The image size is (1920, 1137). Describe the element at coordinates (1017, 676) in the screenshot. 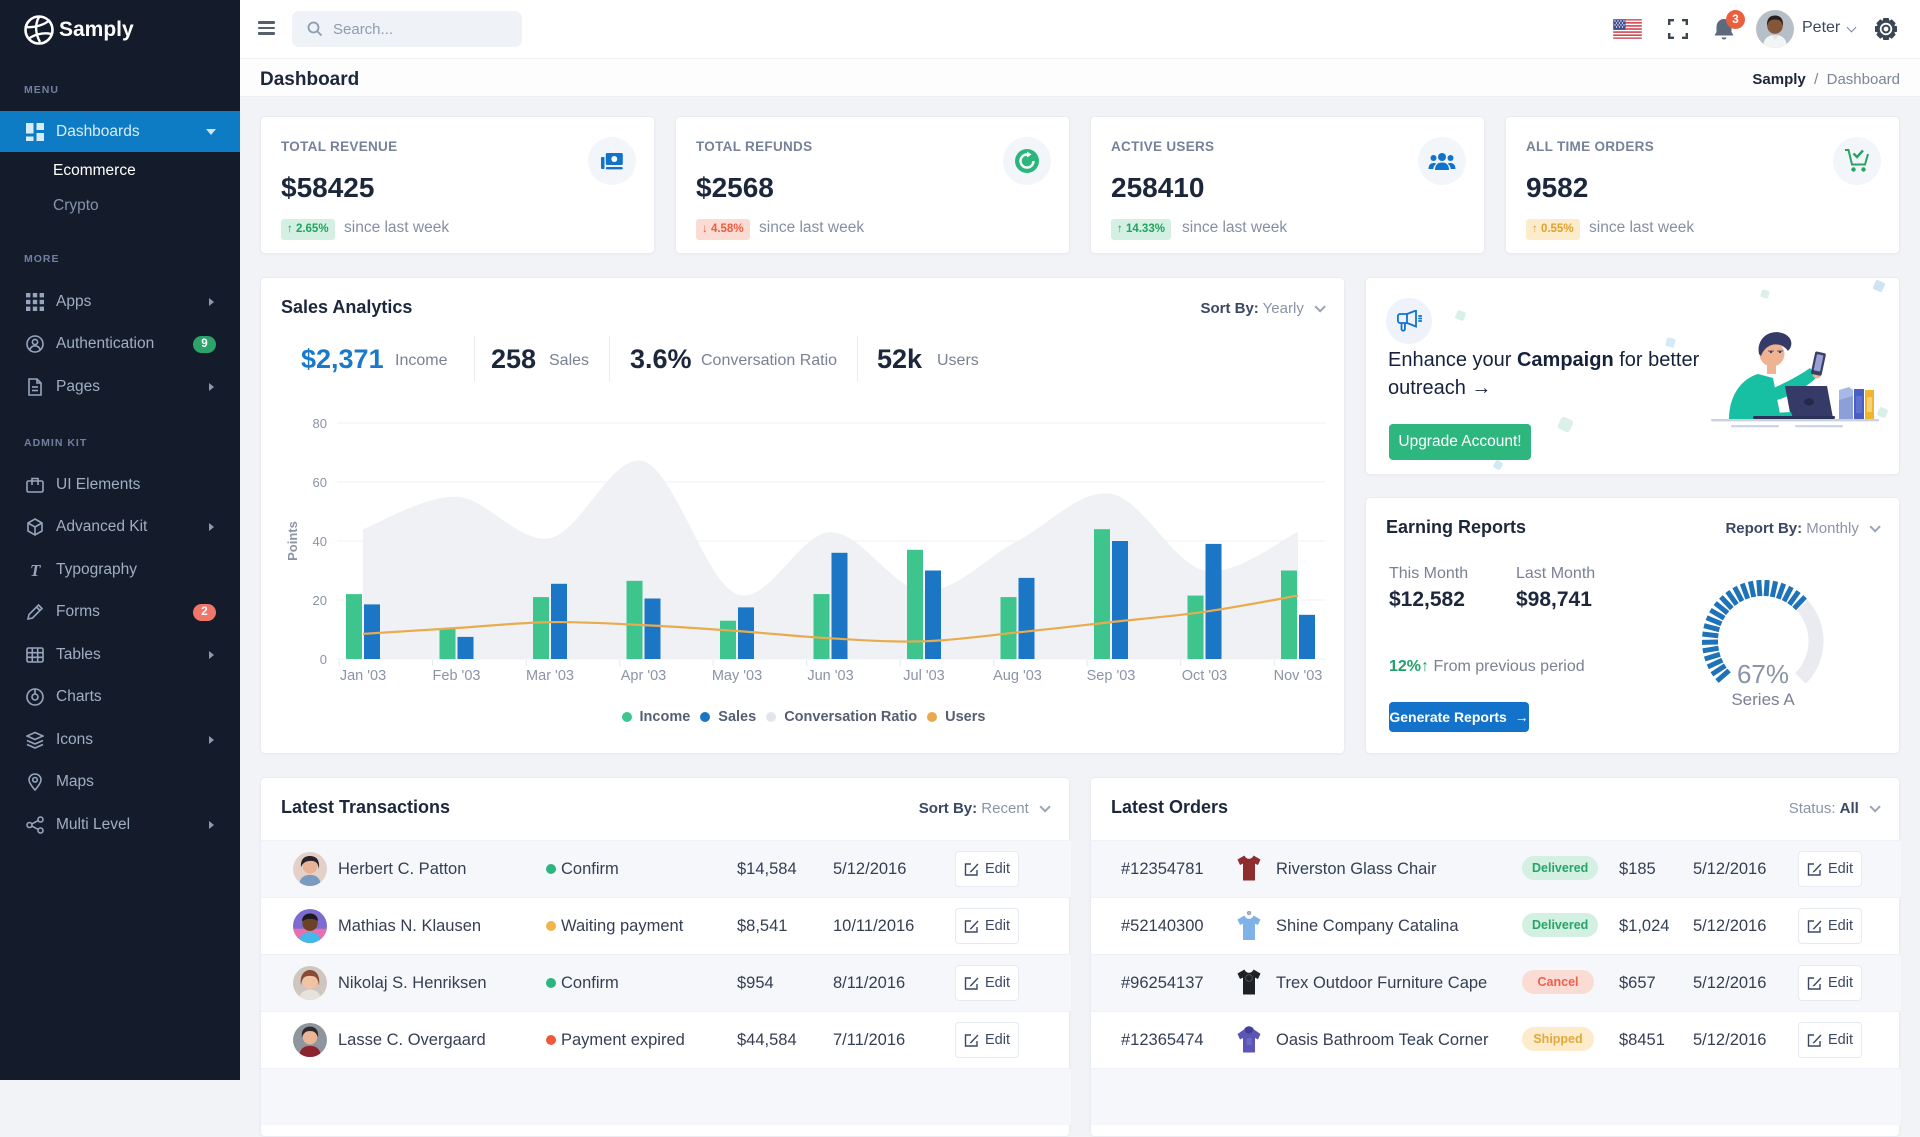

I see `svg-text: Aug '03` at that location.